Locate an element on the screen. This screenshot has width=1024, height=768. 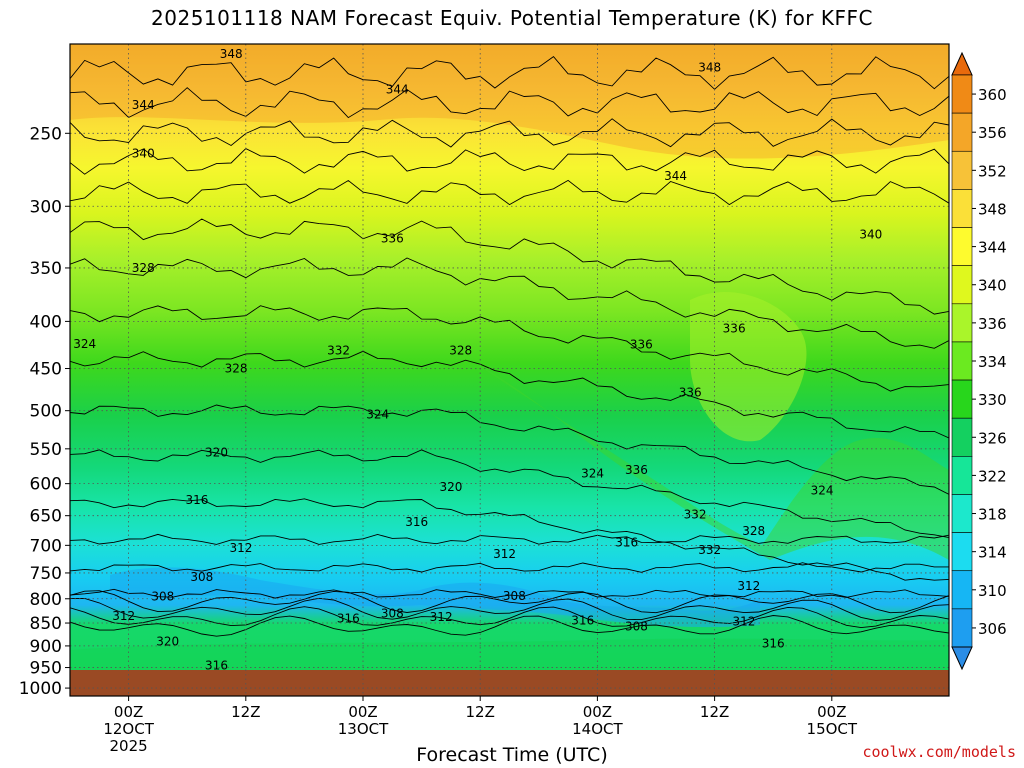
colorbar-tick-label: 344 is located at coordinates (992, 248).